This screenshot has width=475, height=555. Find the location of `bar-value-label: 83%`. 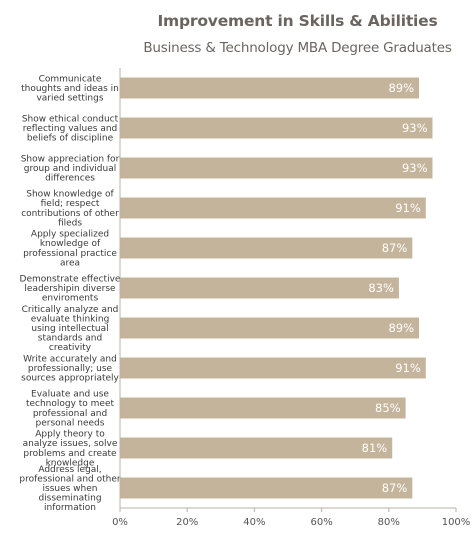

bar-value-label: 83% is located at coordinates (381, 288).